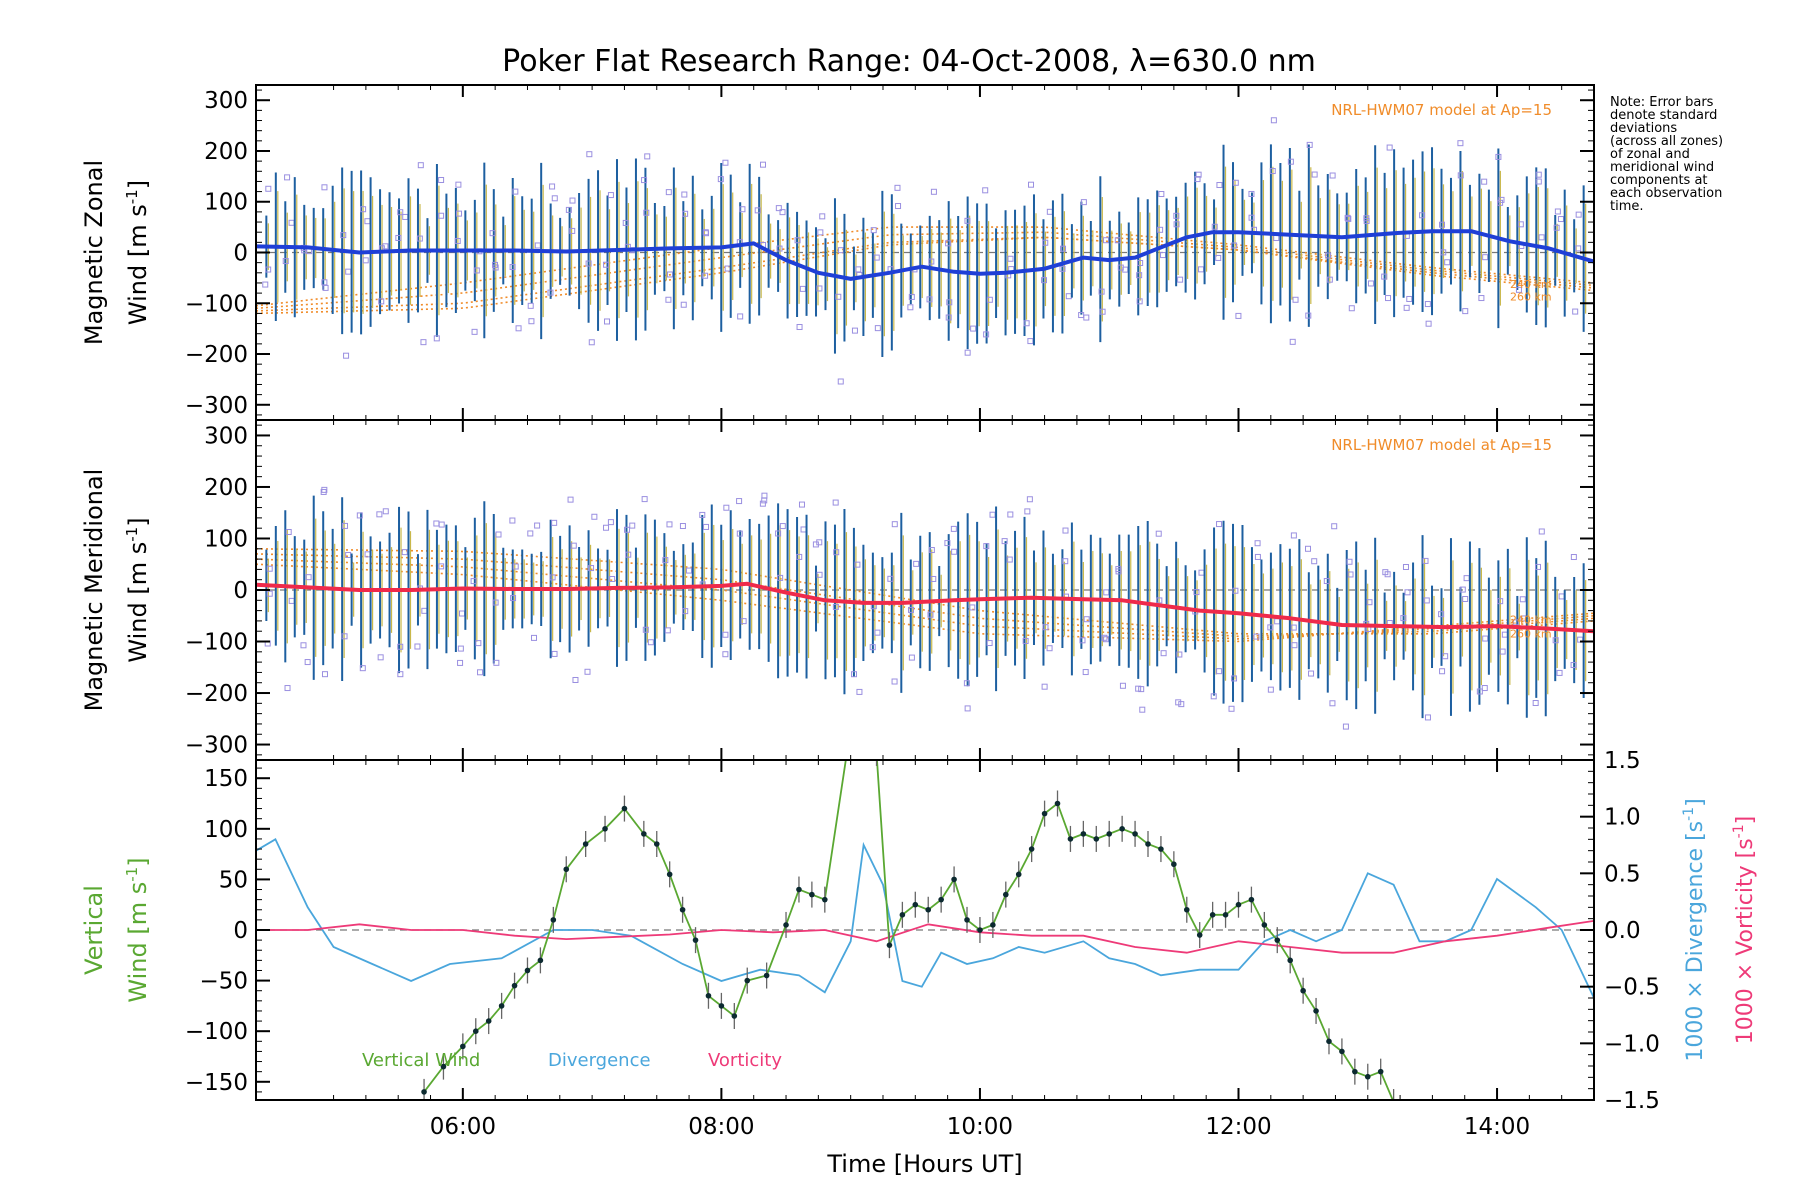 This screenshot has height=1200, width=1800. Describe the element at coordinates (925, 274) in the screenshot. I see `model-curve` at that location.